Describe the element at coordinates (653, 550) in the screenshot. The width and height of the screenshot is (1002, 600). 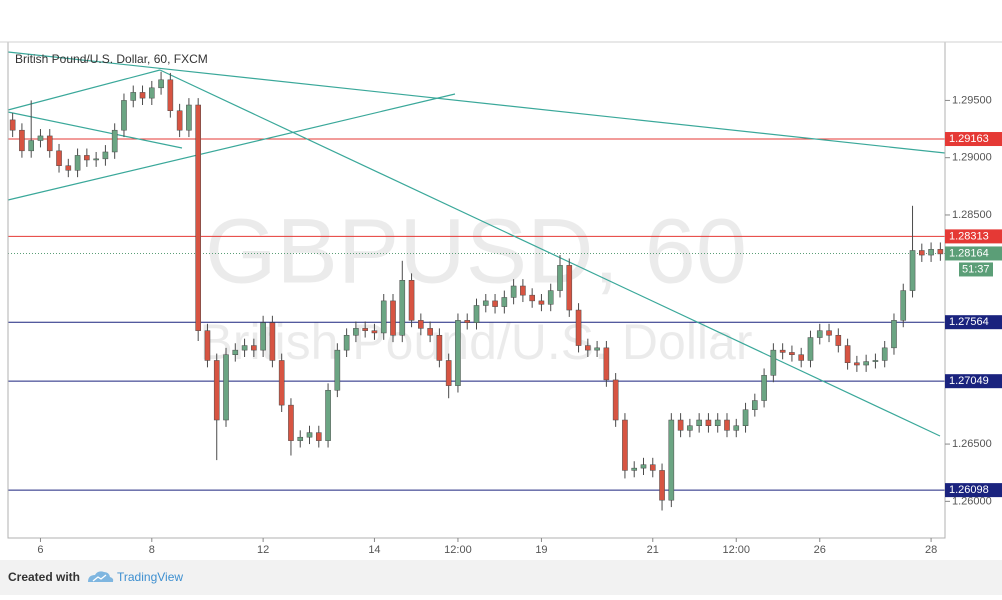
I see `x-tick-label: 21` at that location.